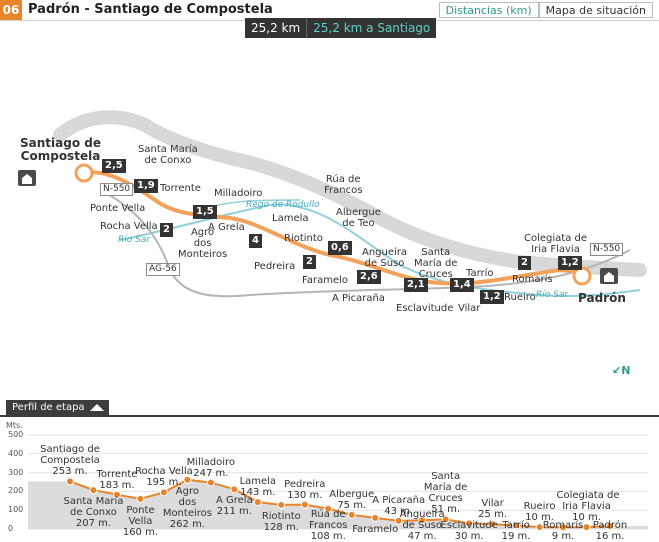  Describe the element at coordinates (16, 491) in the screenshot. I see `y-tick-label: 200` at that location.